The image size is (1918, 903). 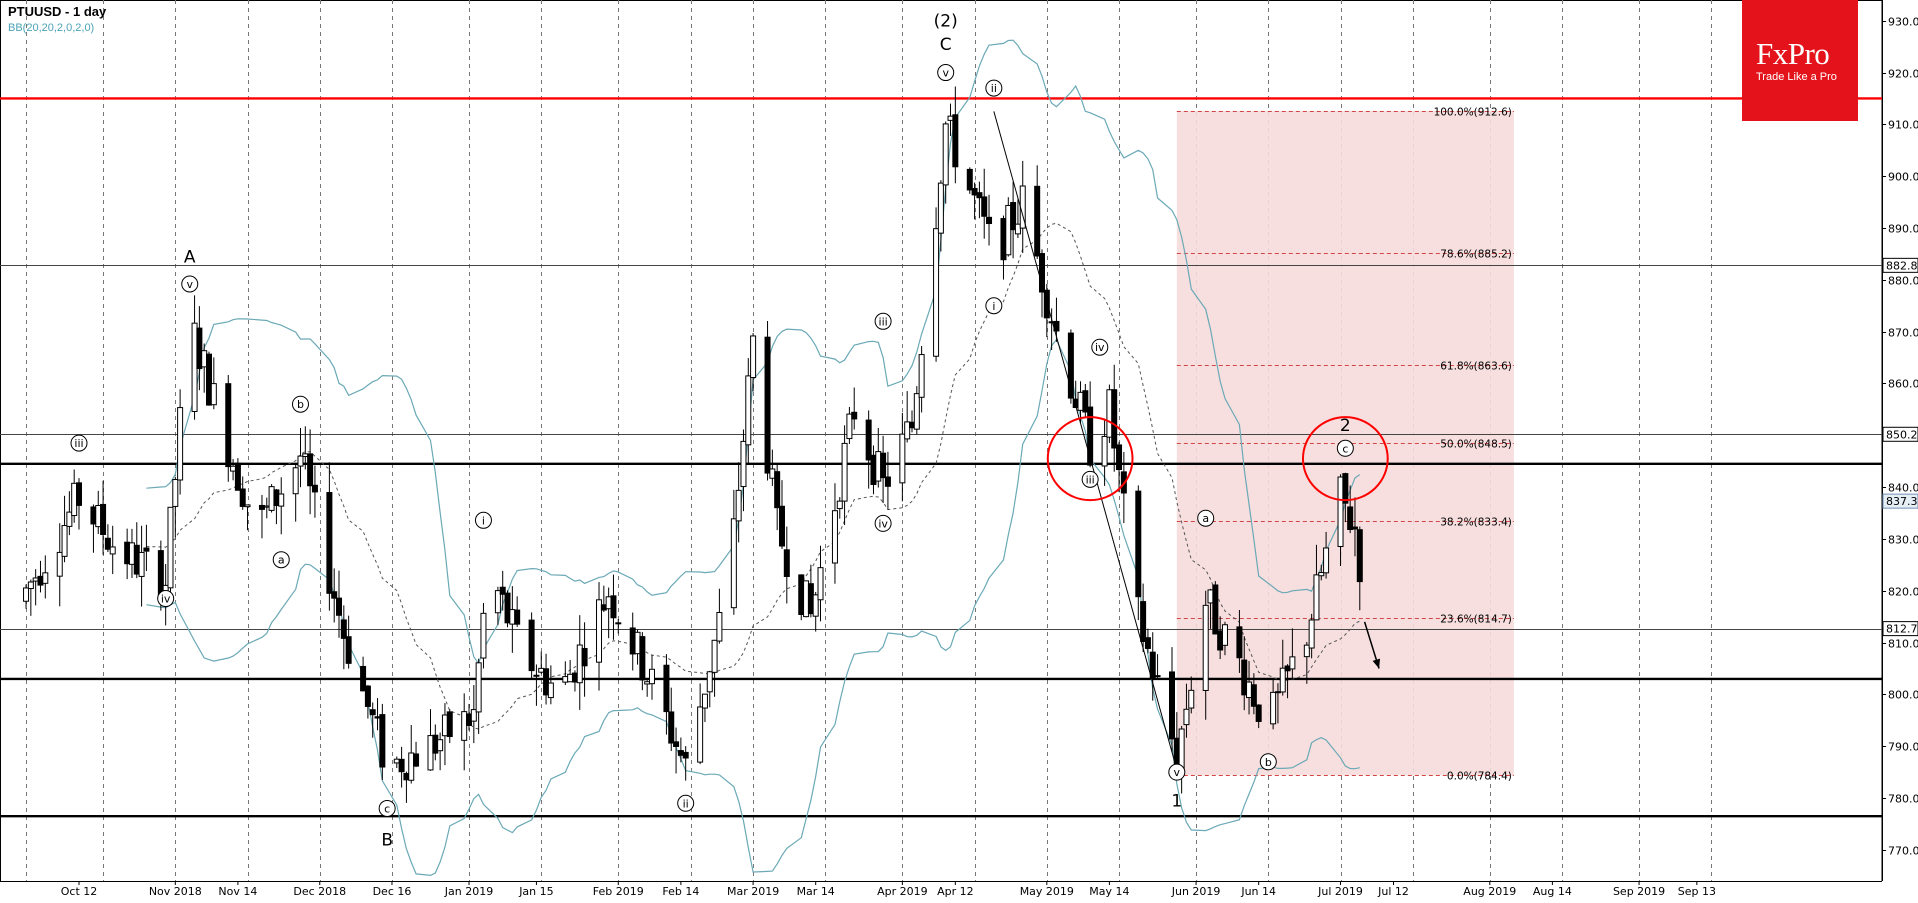 What do you see at coordinates (816, 891) in the screenshot?
I see `time-tick-label: Mar 14` at bounding box center [816, 891].